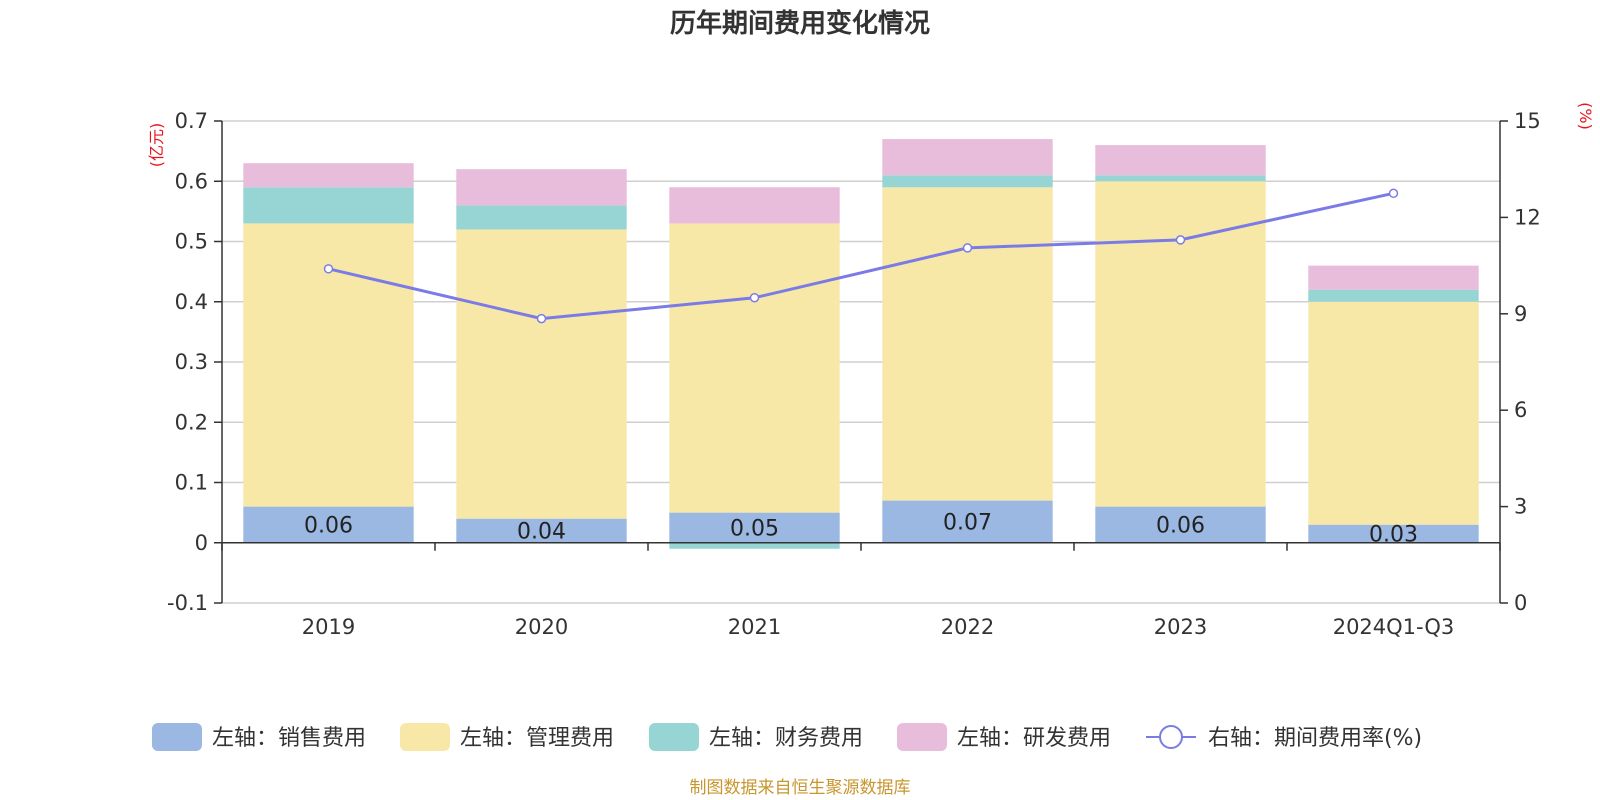  I want to click on left-tick-label: 0.4, so click(191, 302).